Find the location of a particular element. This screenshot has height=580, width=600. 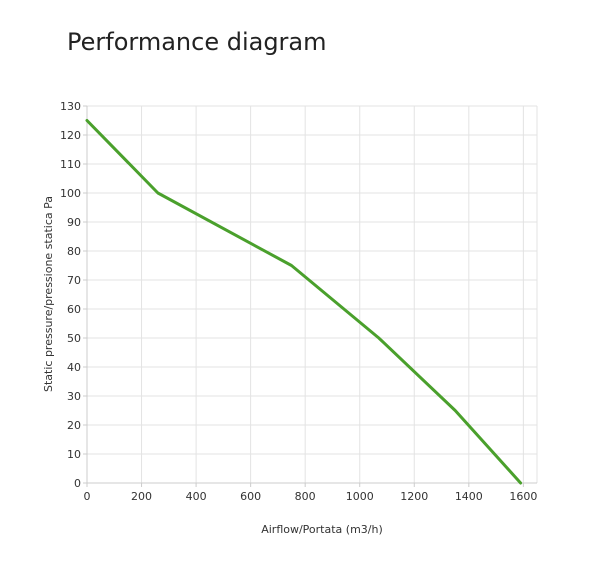

x-tick-label: 1200 is located at coordinates (414, 496).